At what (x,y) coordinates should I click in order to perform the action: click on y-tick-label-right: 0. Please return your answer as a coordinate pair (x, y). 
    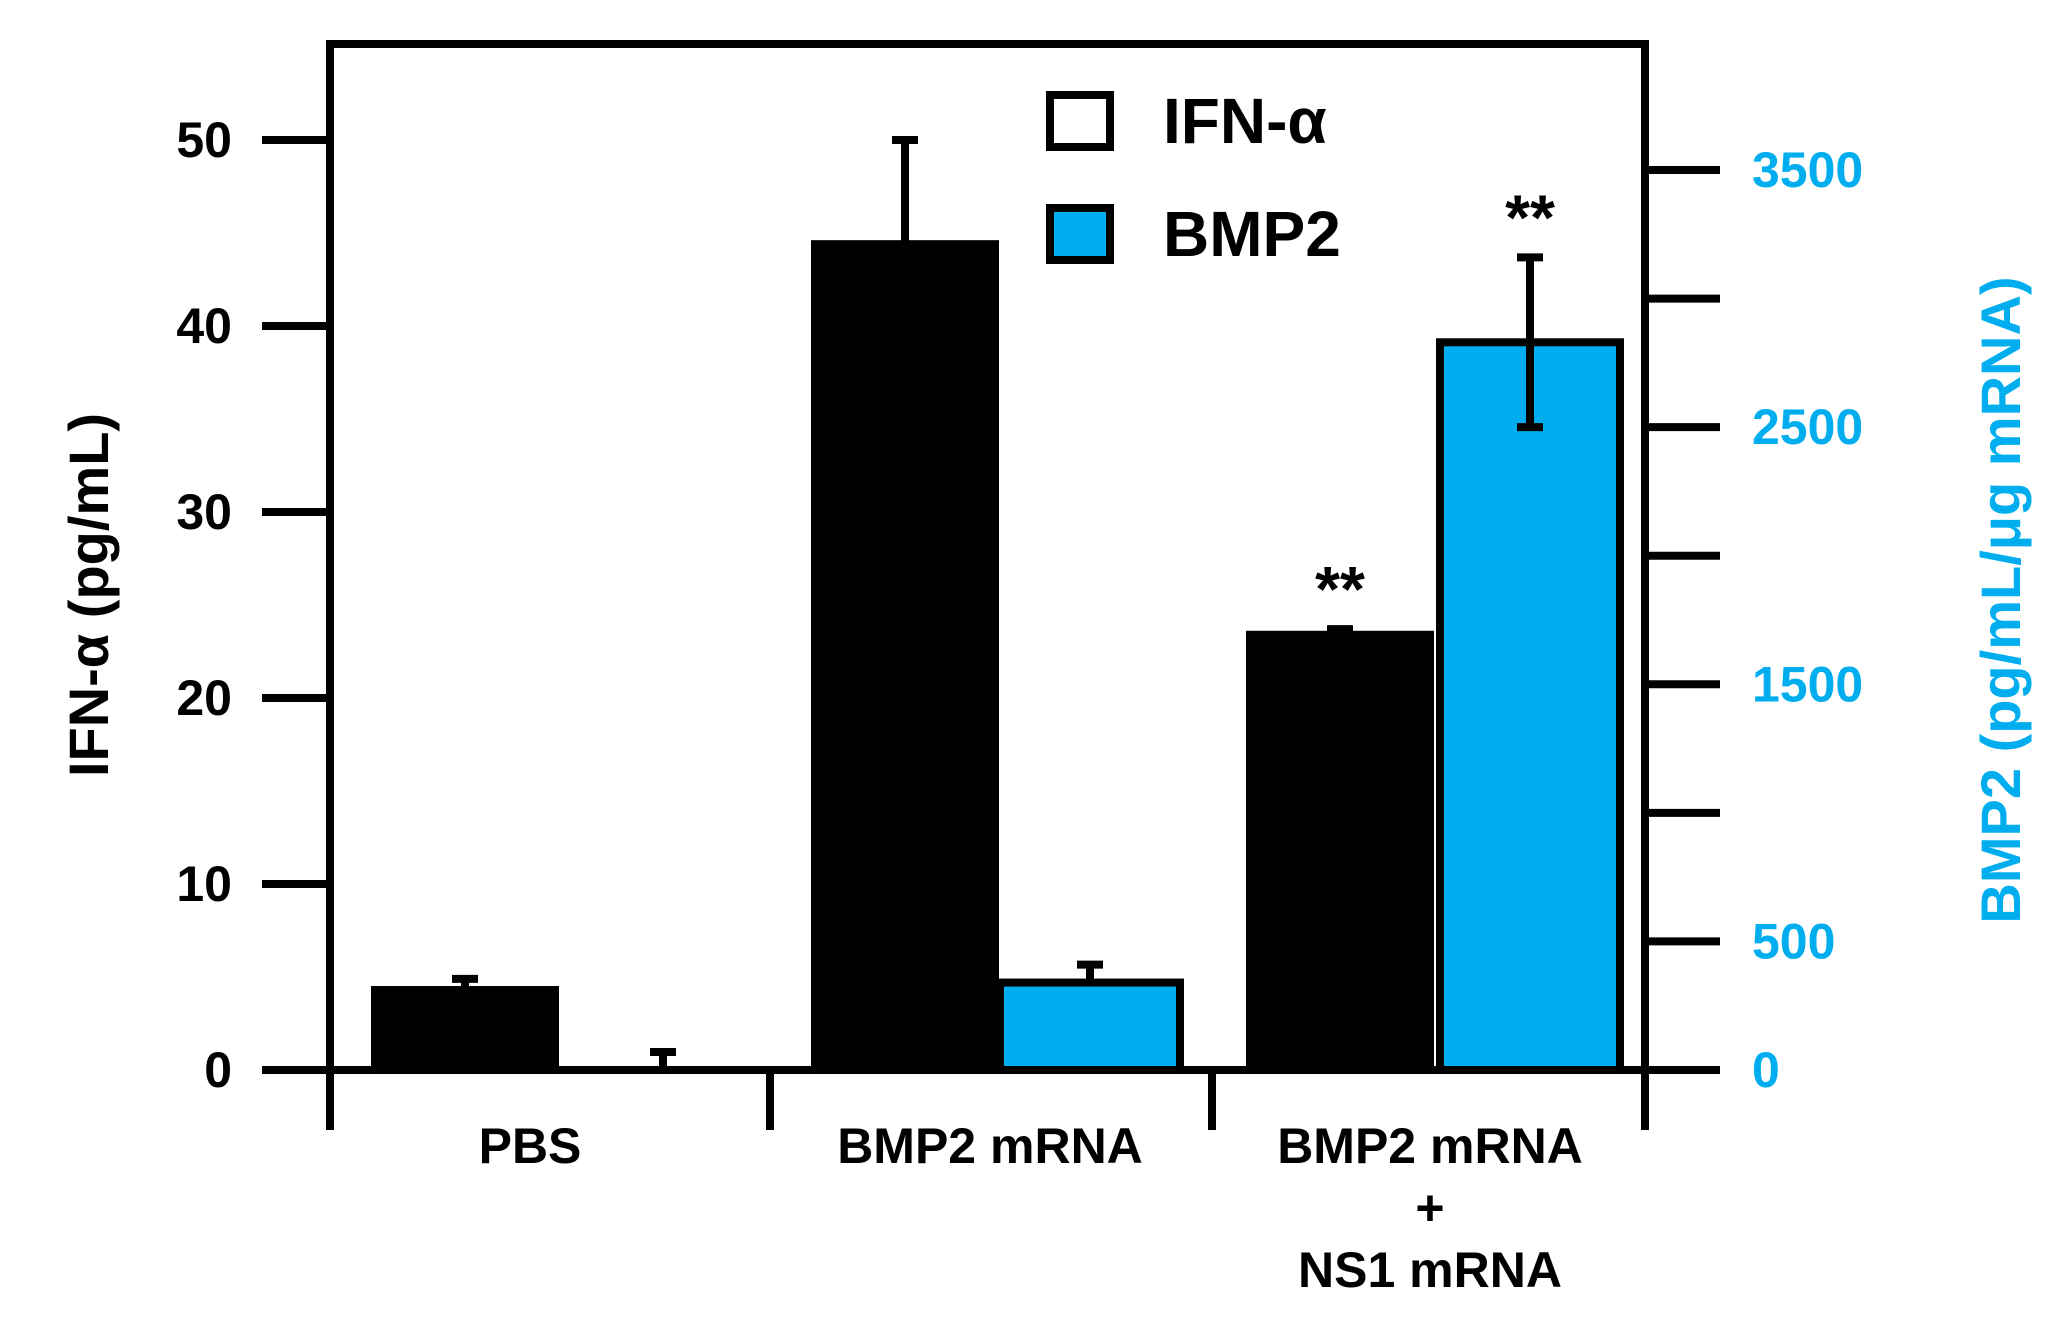
    Looking at the image, I should click on (1766, 1070).